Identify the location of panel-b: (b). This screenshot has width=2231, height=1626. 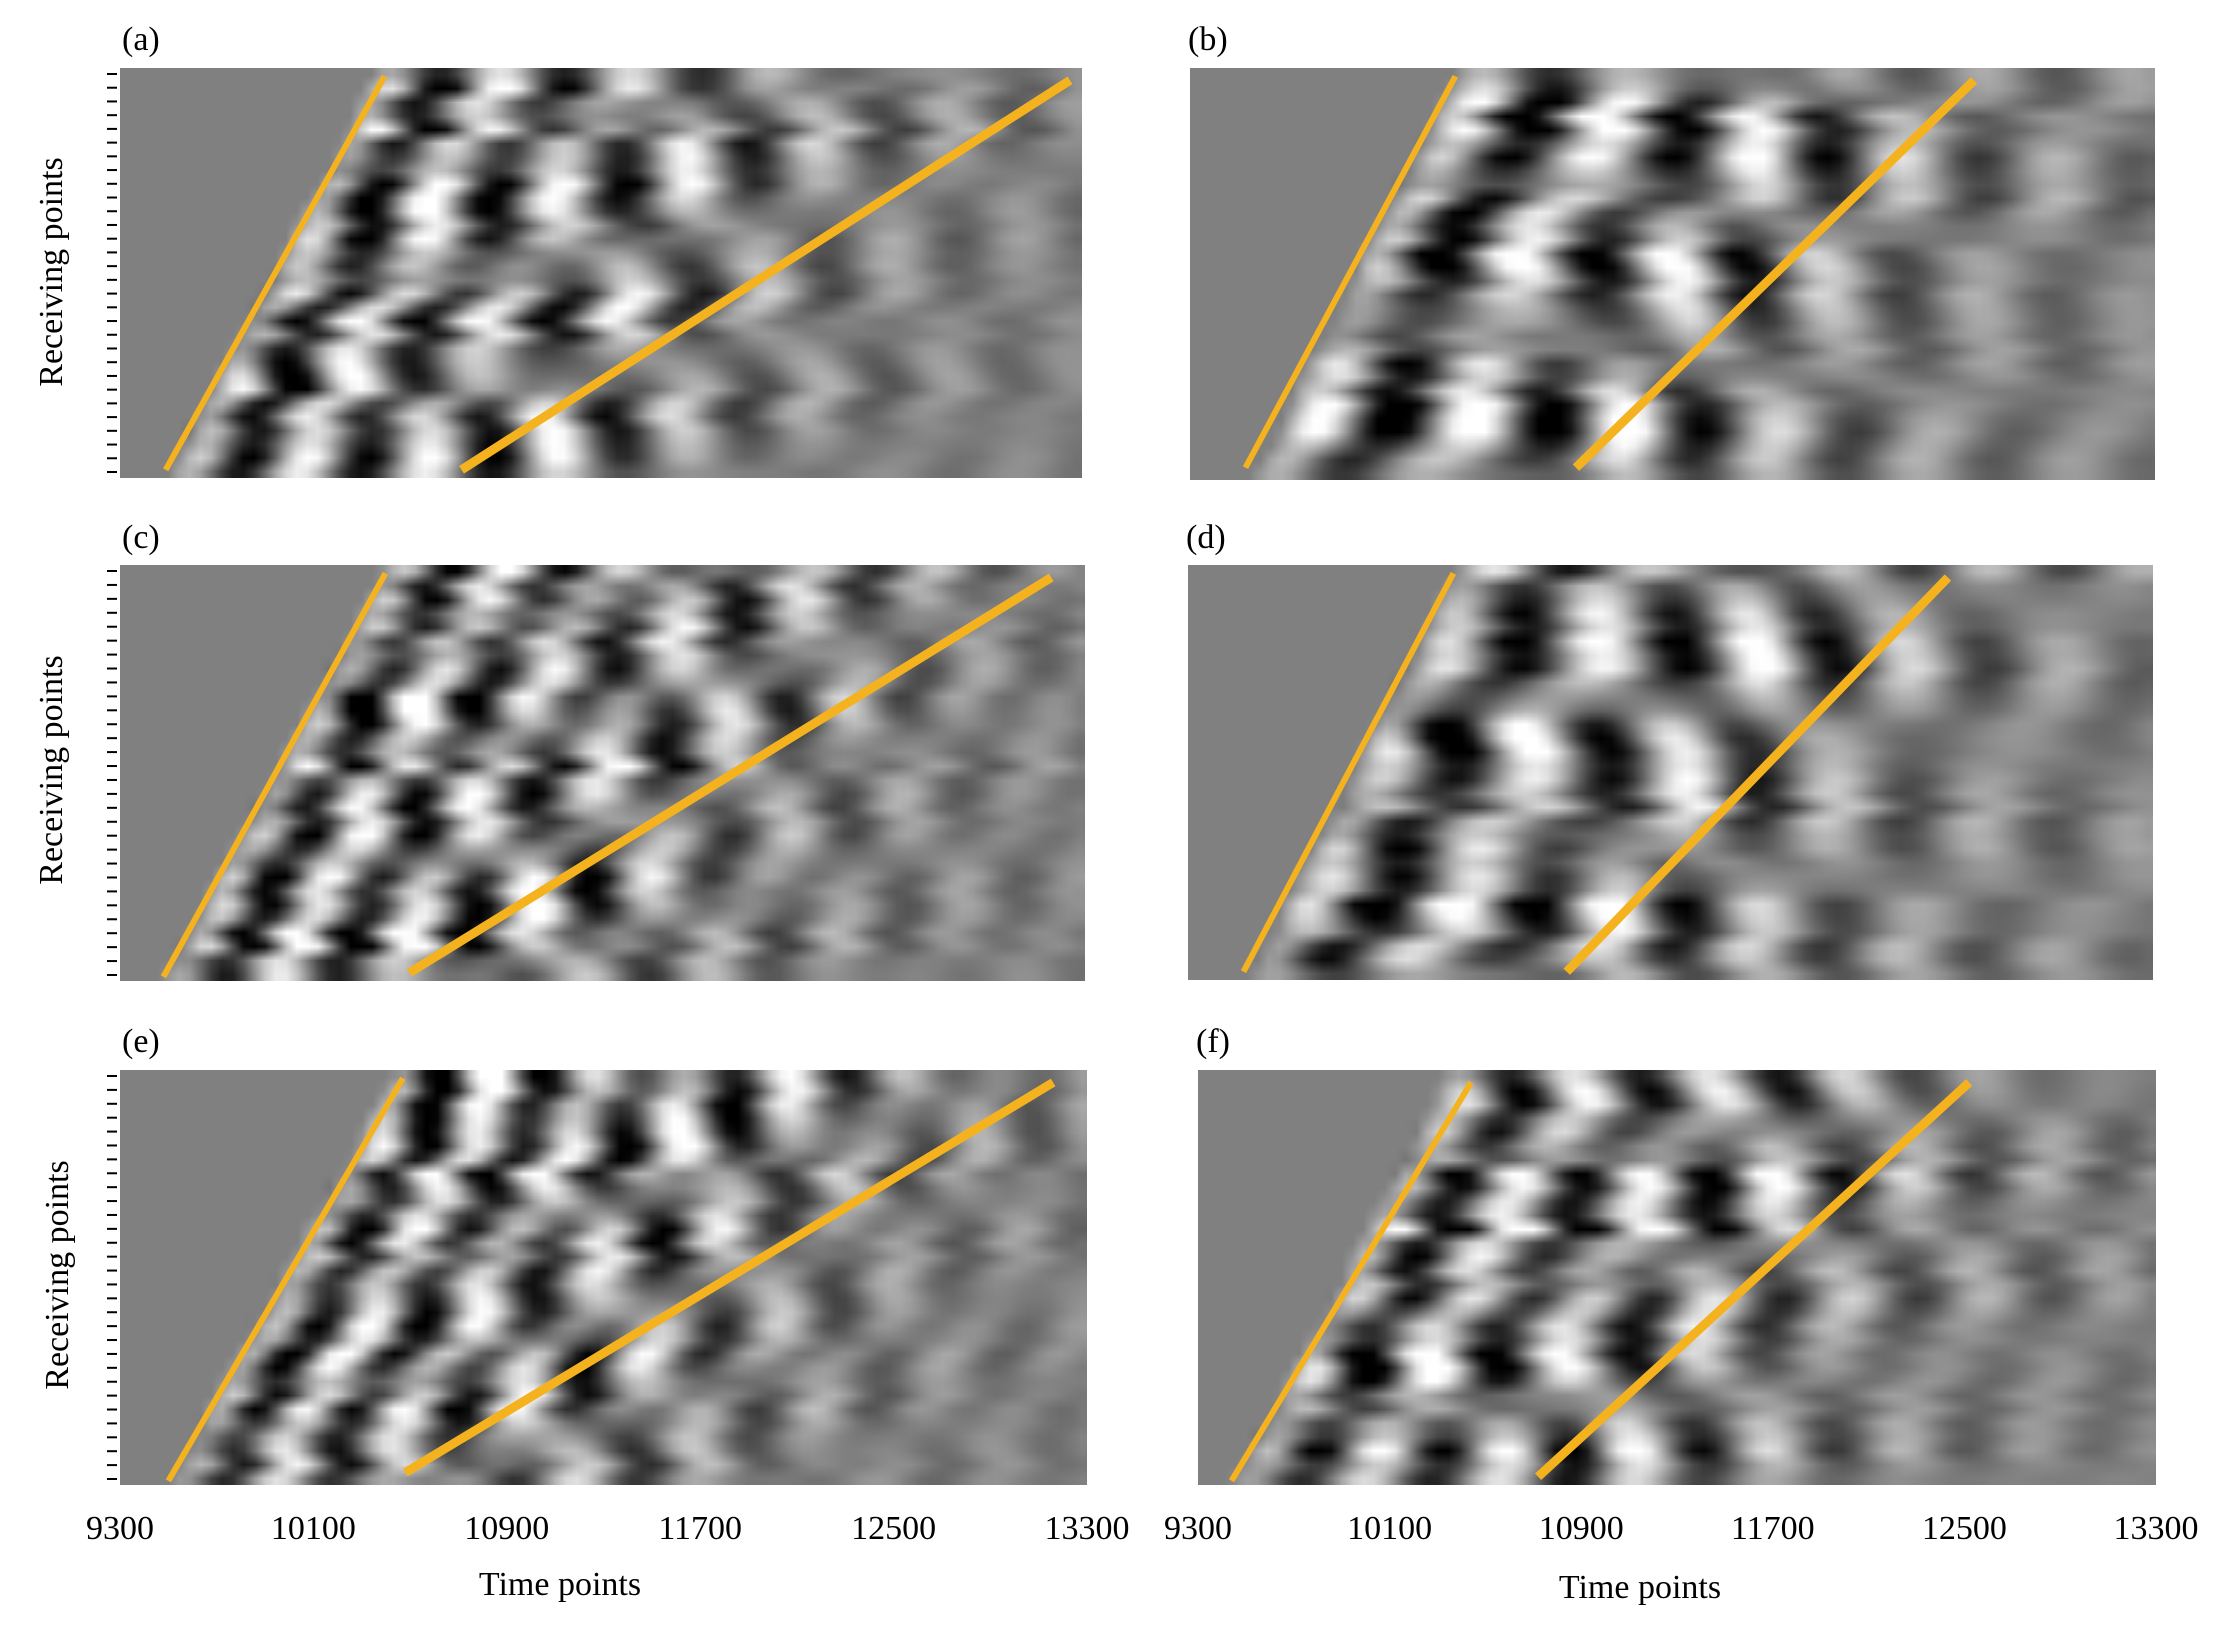
(1671, 250).